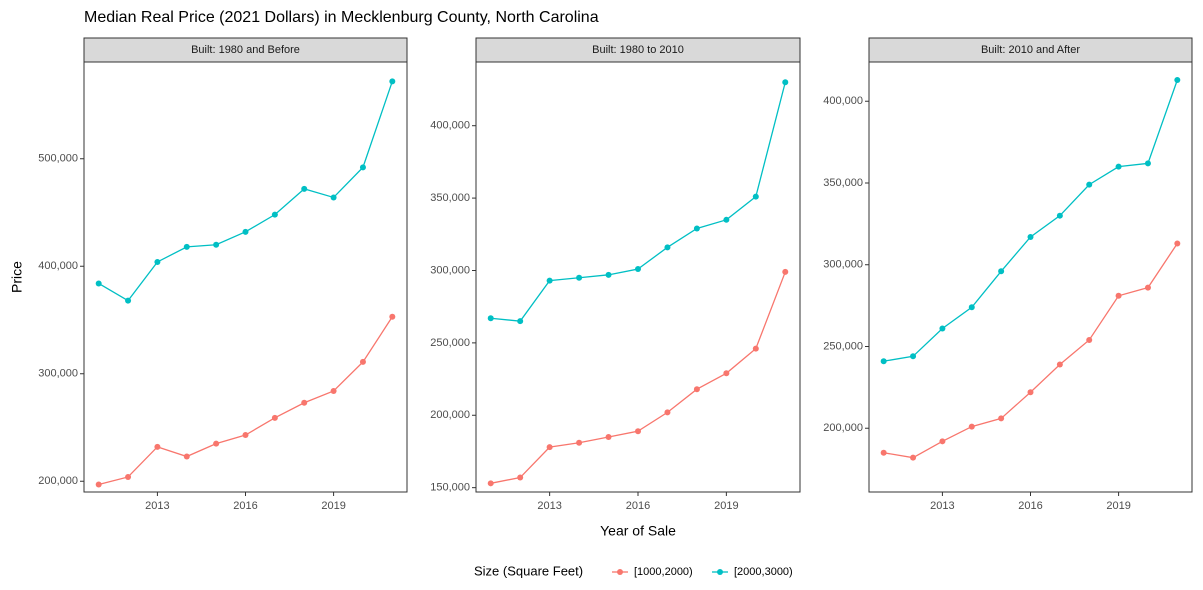  Describe the element at coordinates (245, 50) in the screenshot. I see `strip-title: Built: 1980 and Before` at that location.